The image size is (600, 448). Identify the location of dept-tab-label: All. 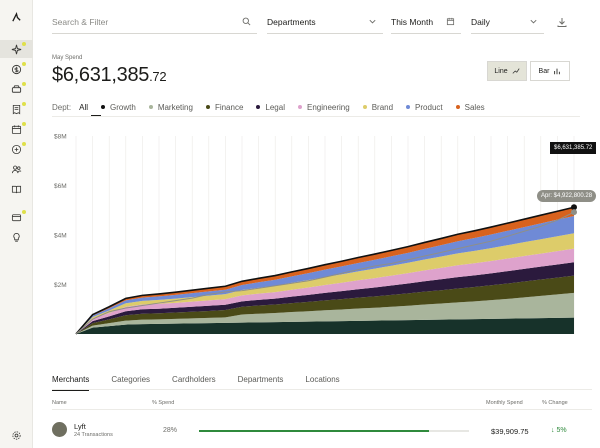
(84, 107).